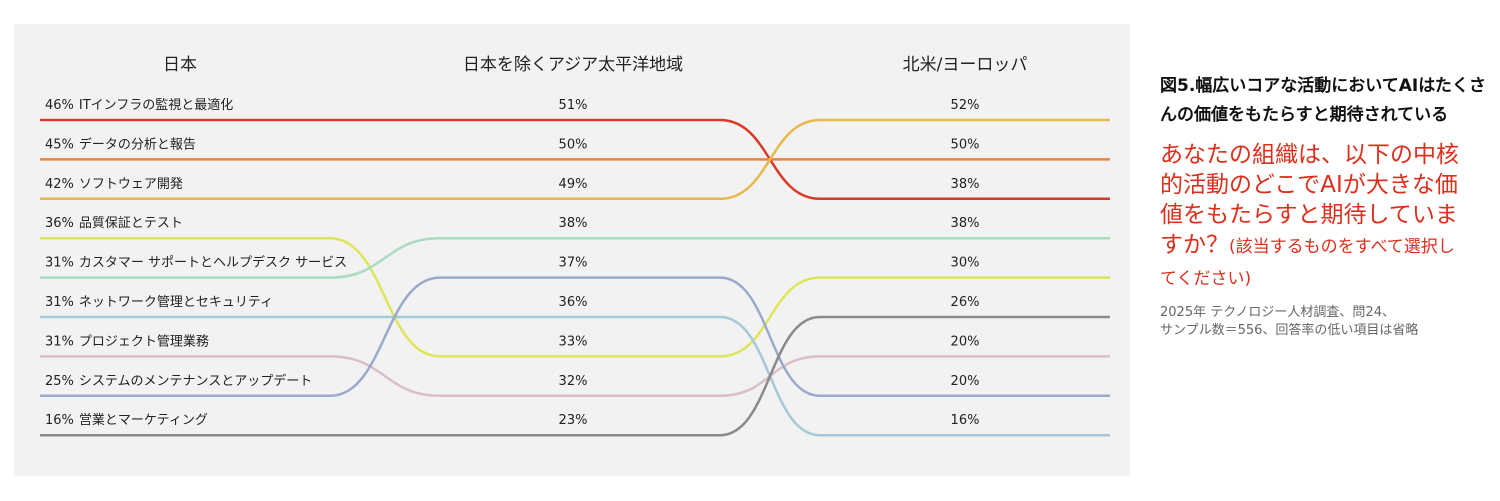  I want to click on category-name: ネットワーク管理とセキュリティ, so click(176, 302).